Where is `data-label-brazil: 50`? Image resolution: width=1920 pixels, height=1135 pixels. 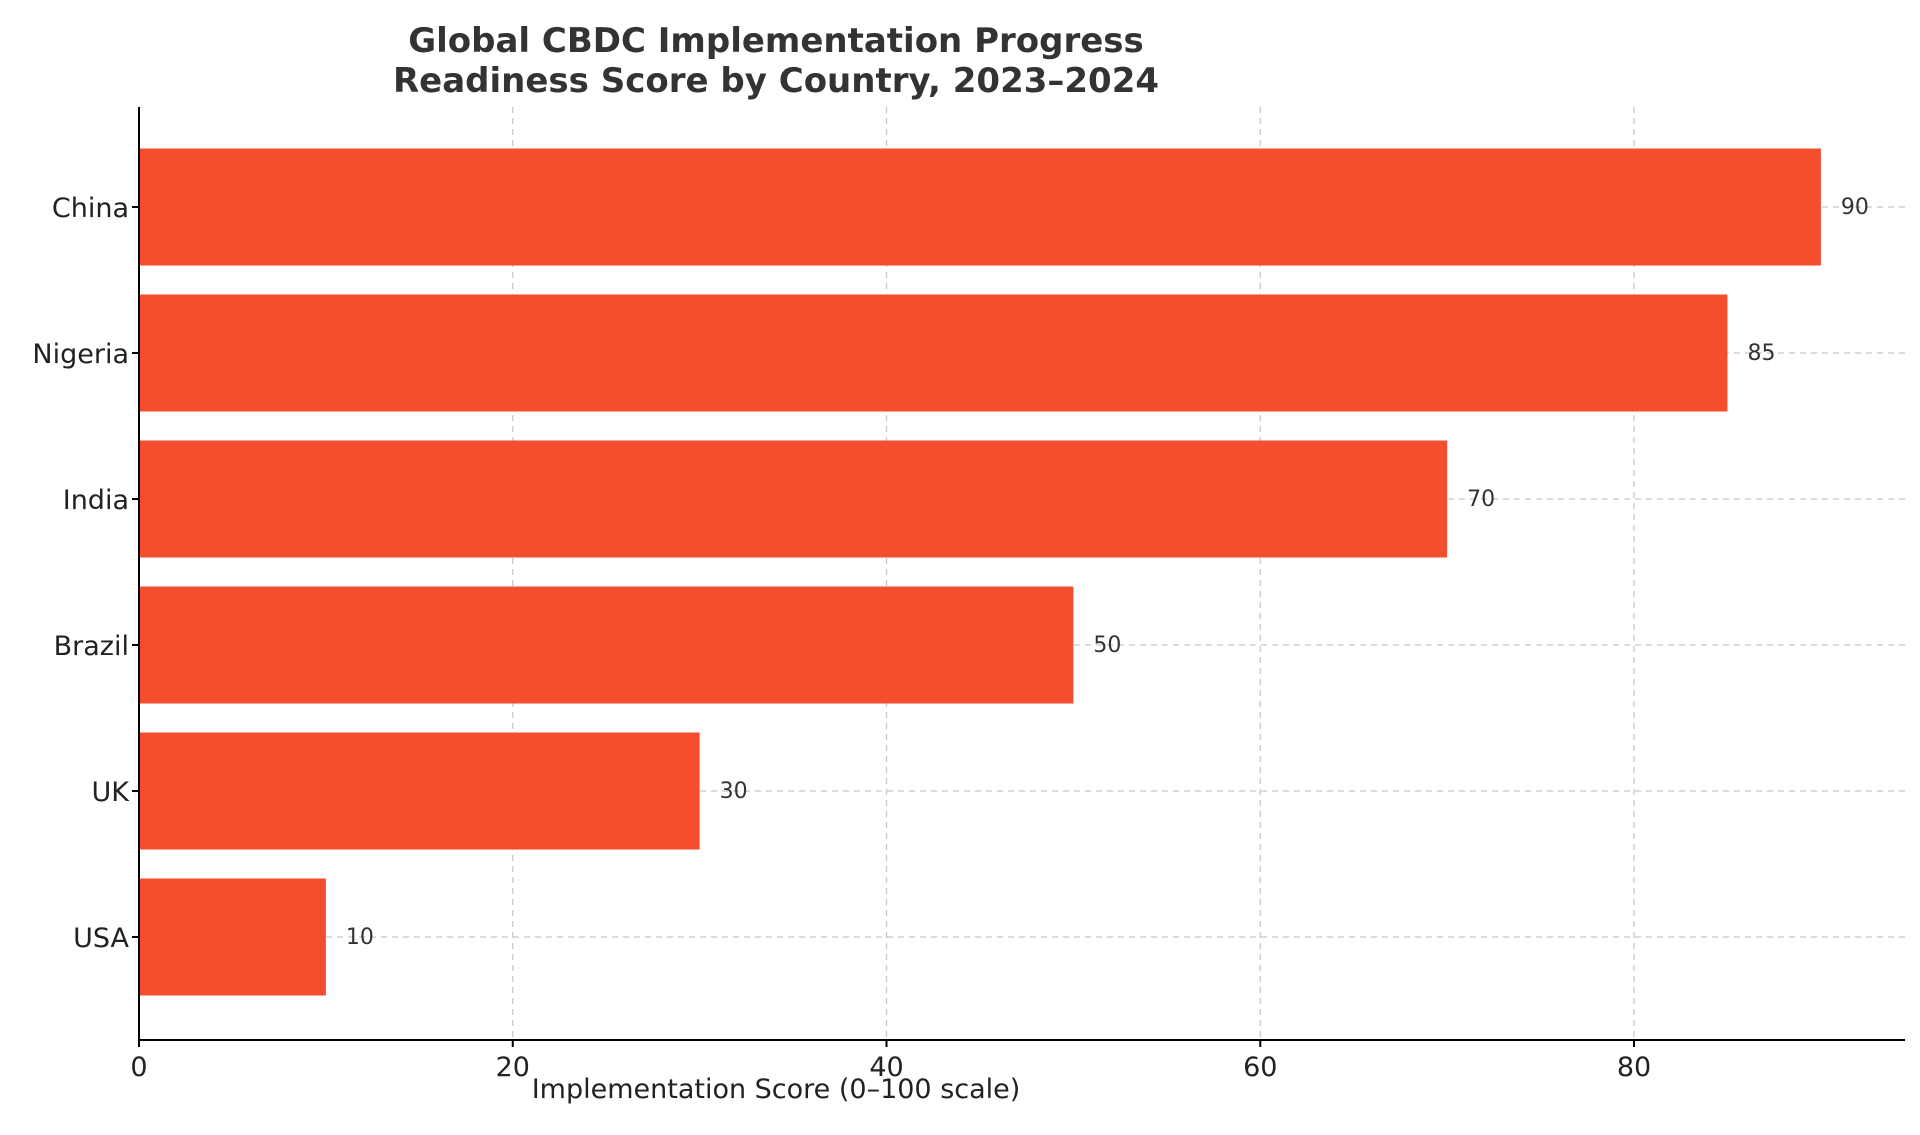
data-label-brazil: 50 is located at coordinates (1107, 645).